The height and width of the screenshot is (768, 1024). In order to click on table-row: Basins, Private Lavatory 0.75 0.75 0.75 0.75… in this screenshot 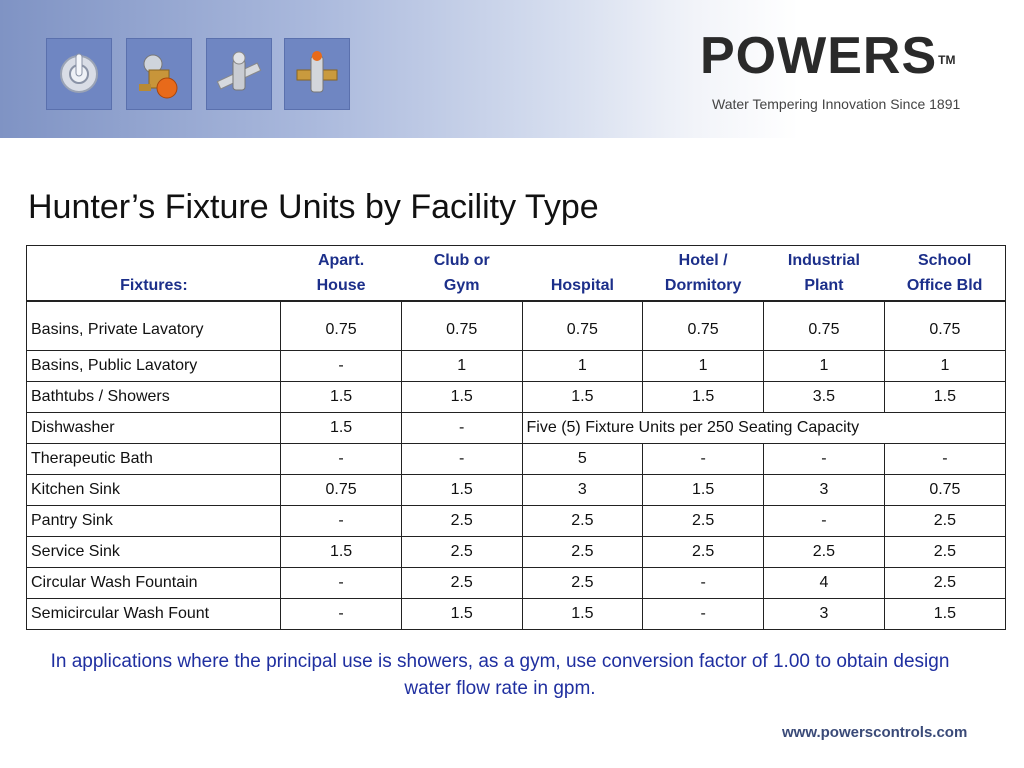, I will do `click(516, 325)`.